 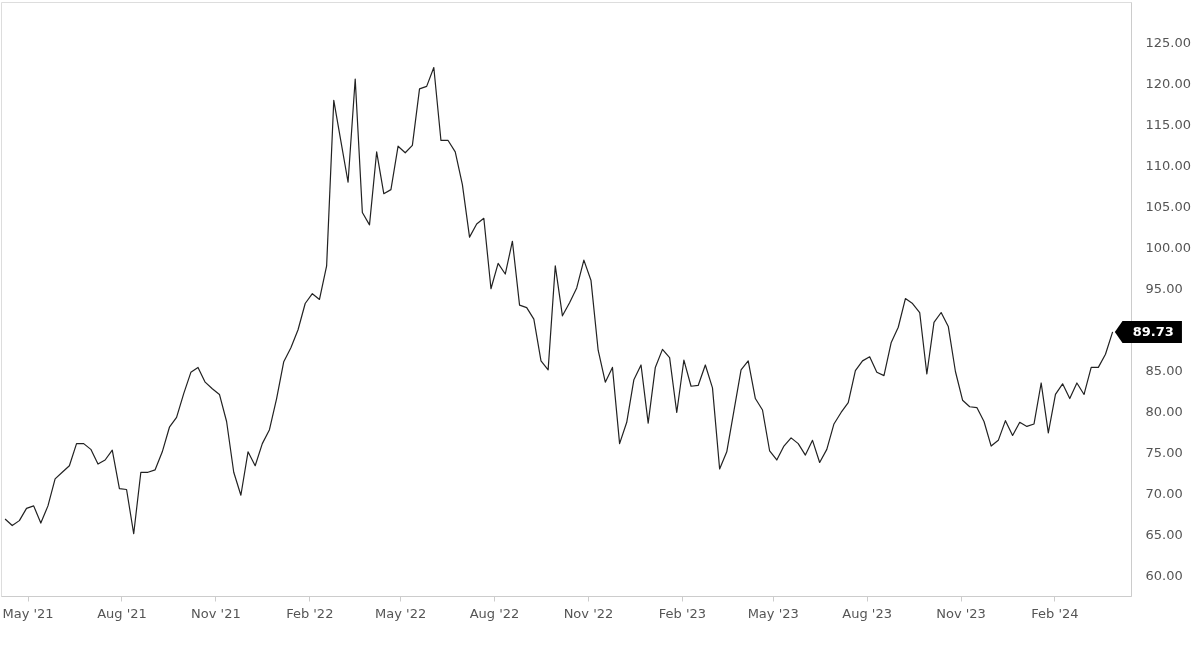 What do you see at coordinates (1168, 84) in the screenshot?
I see `y-tick-label: 120.00` at bounding box center [1168, 84].